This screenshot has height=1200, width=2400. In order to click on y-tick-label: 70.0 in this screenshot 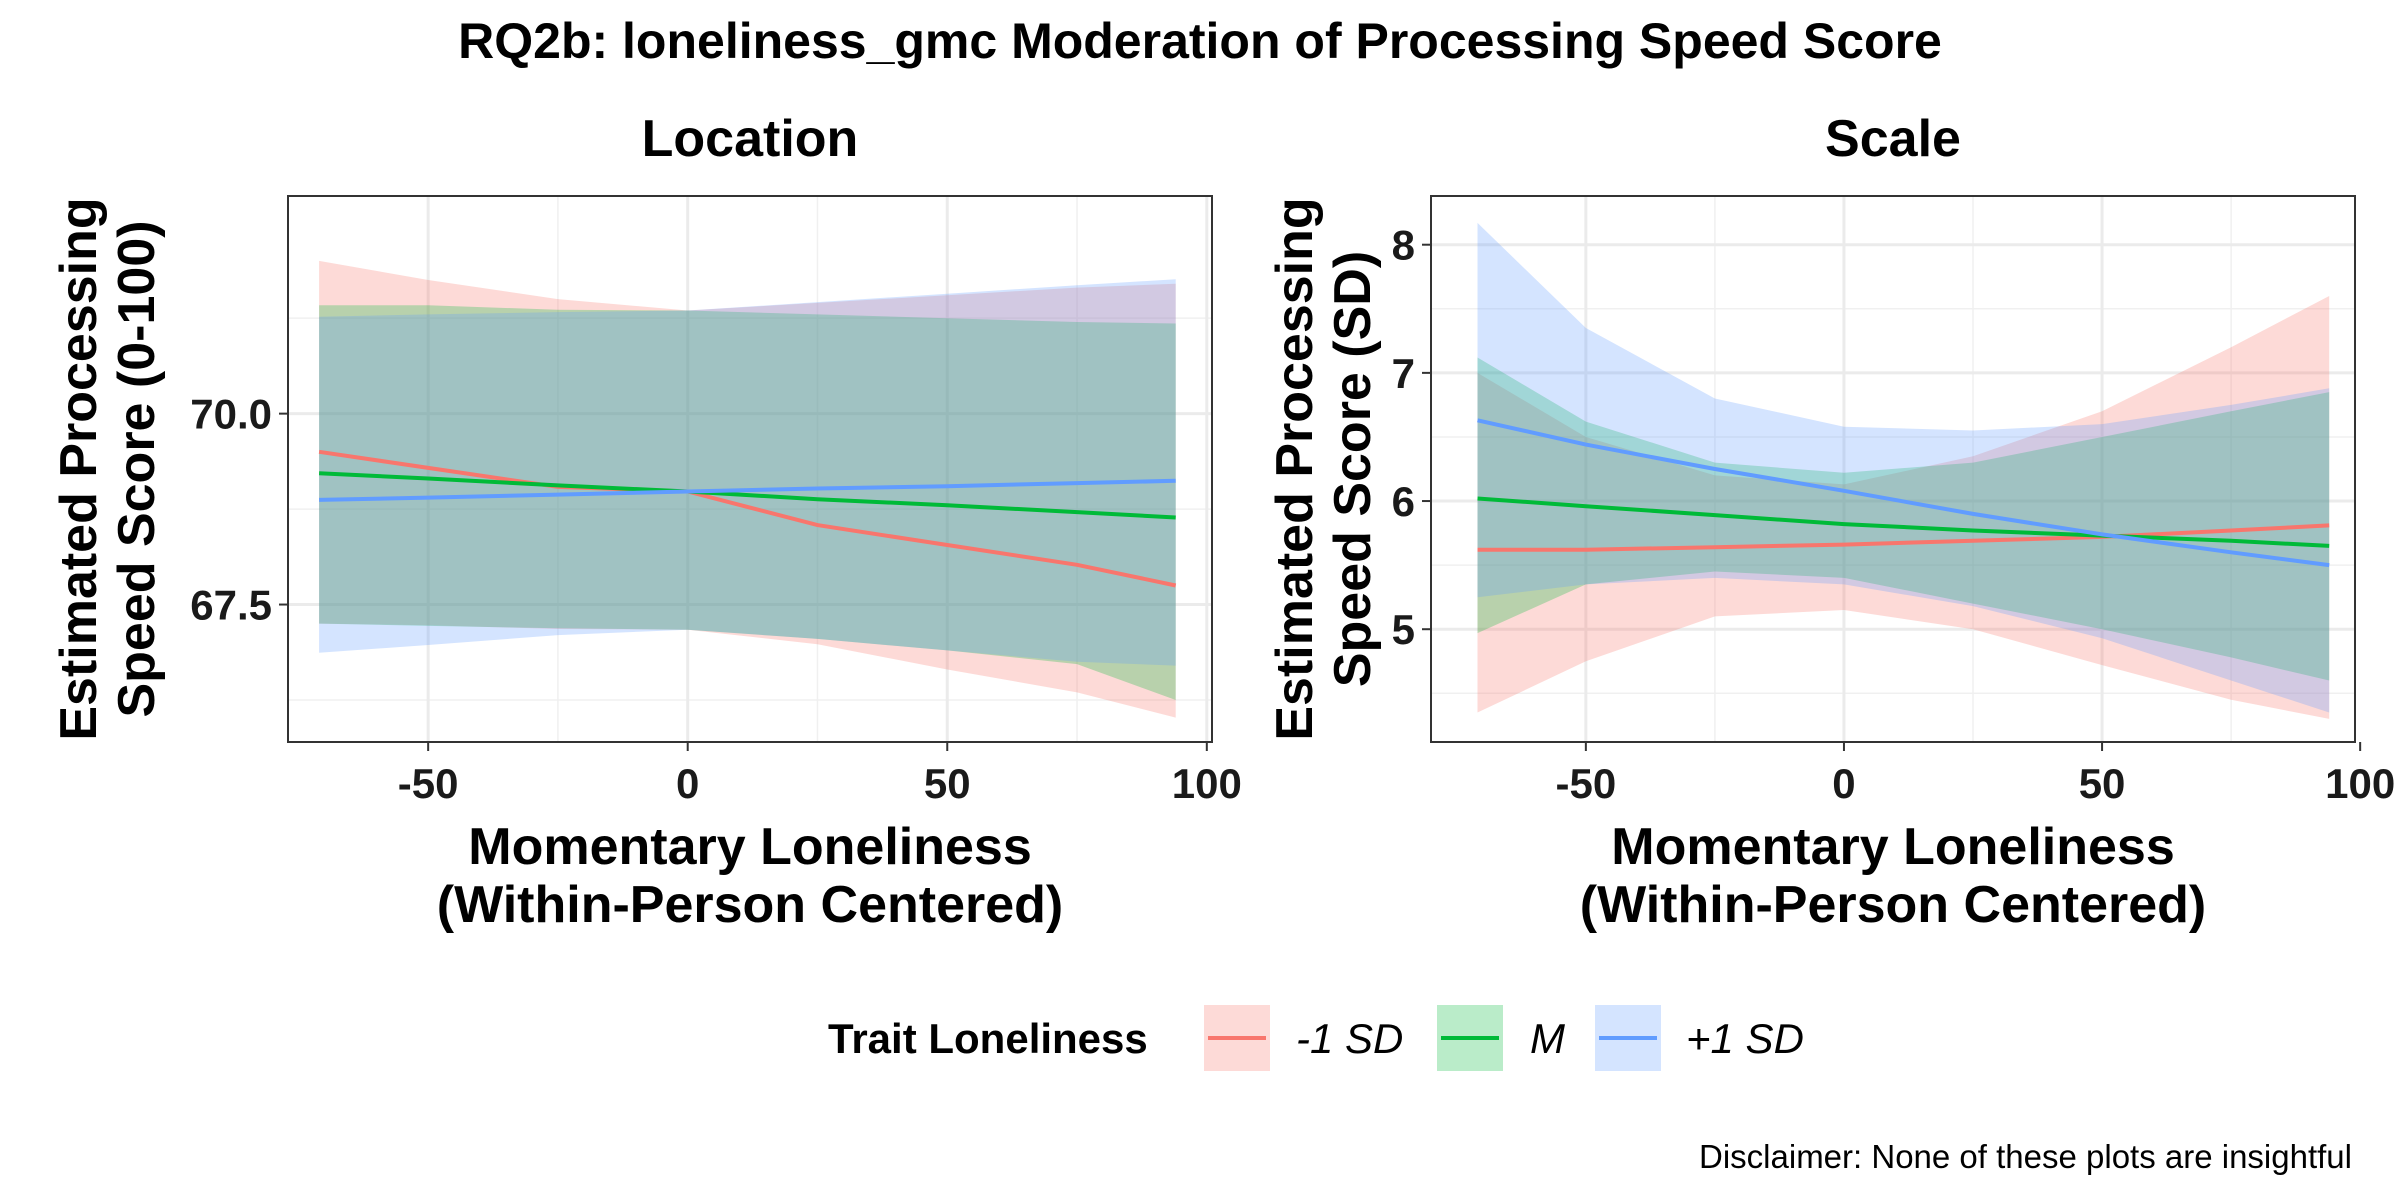, I will do `click(231, 414)`.